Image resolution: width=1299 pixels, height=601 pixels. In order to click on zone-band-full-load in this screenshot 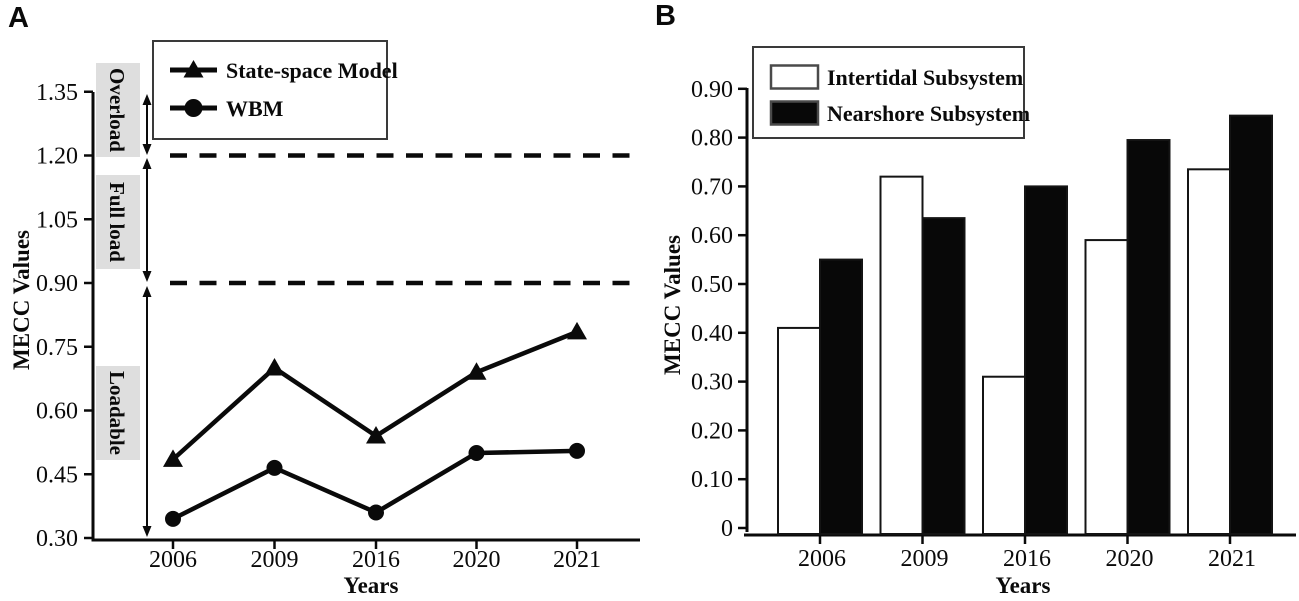, I will do `click(118, 222)`.